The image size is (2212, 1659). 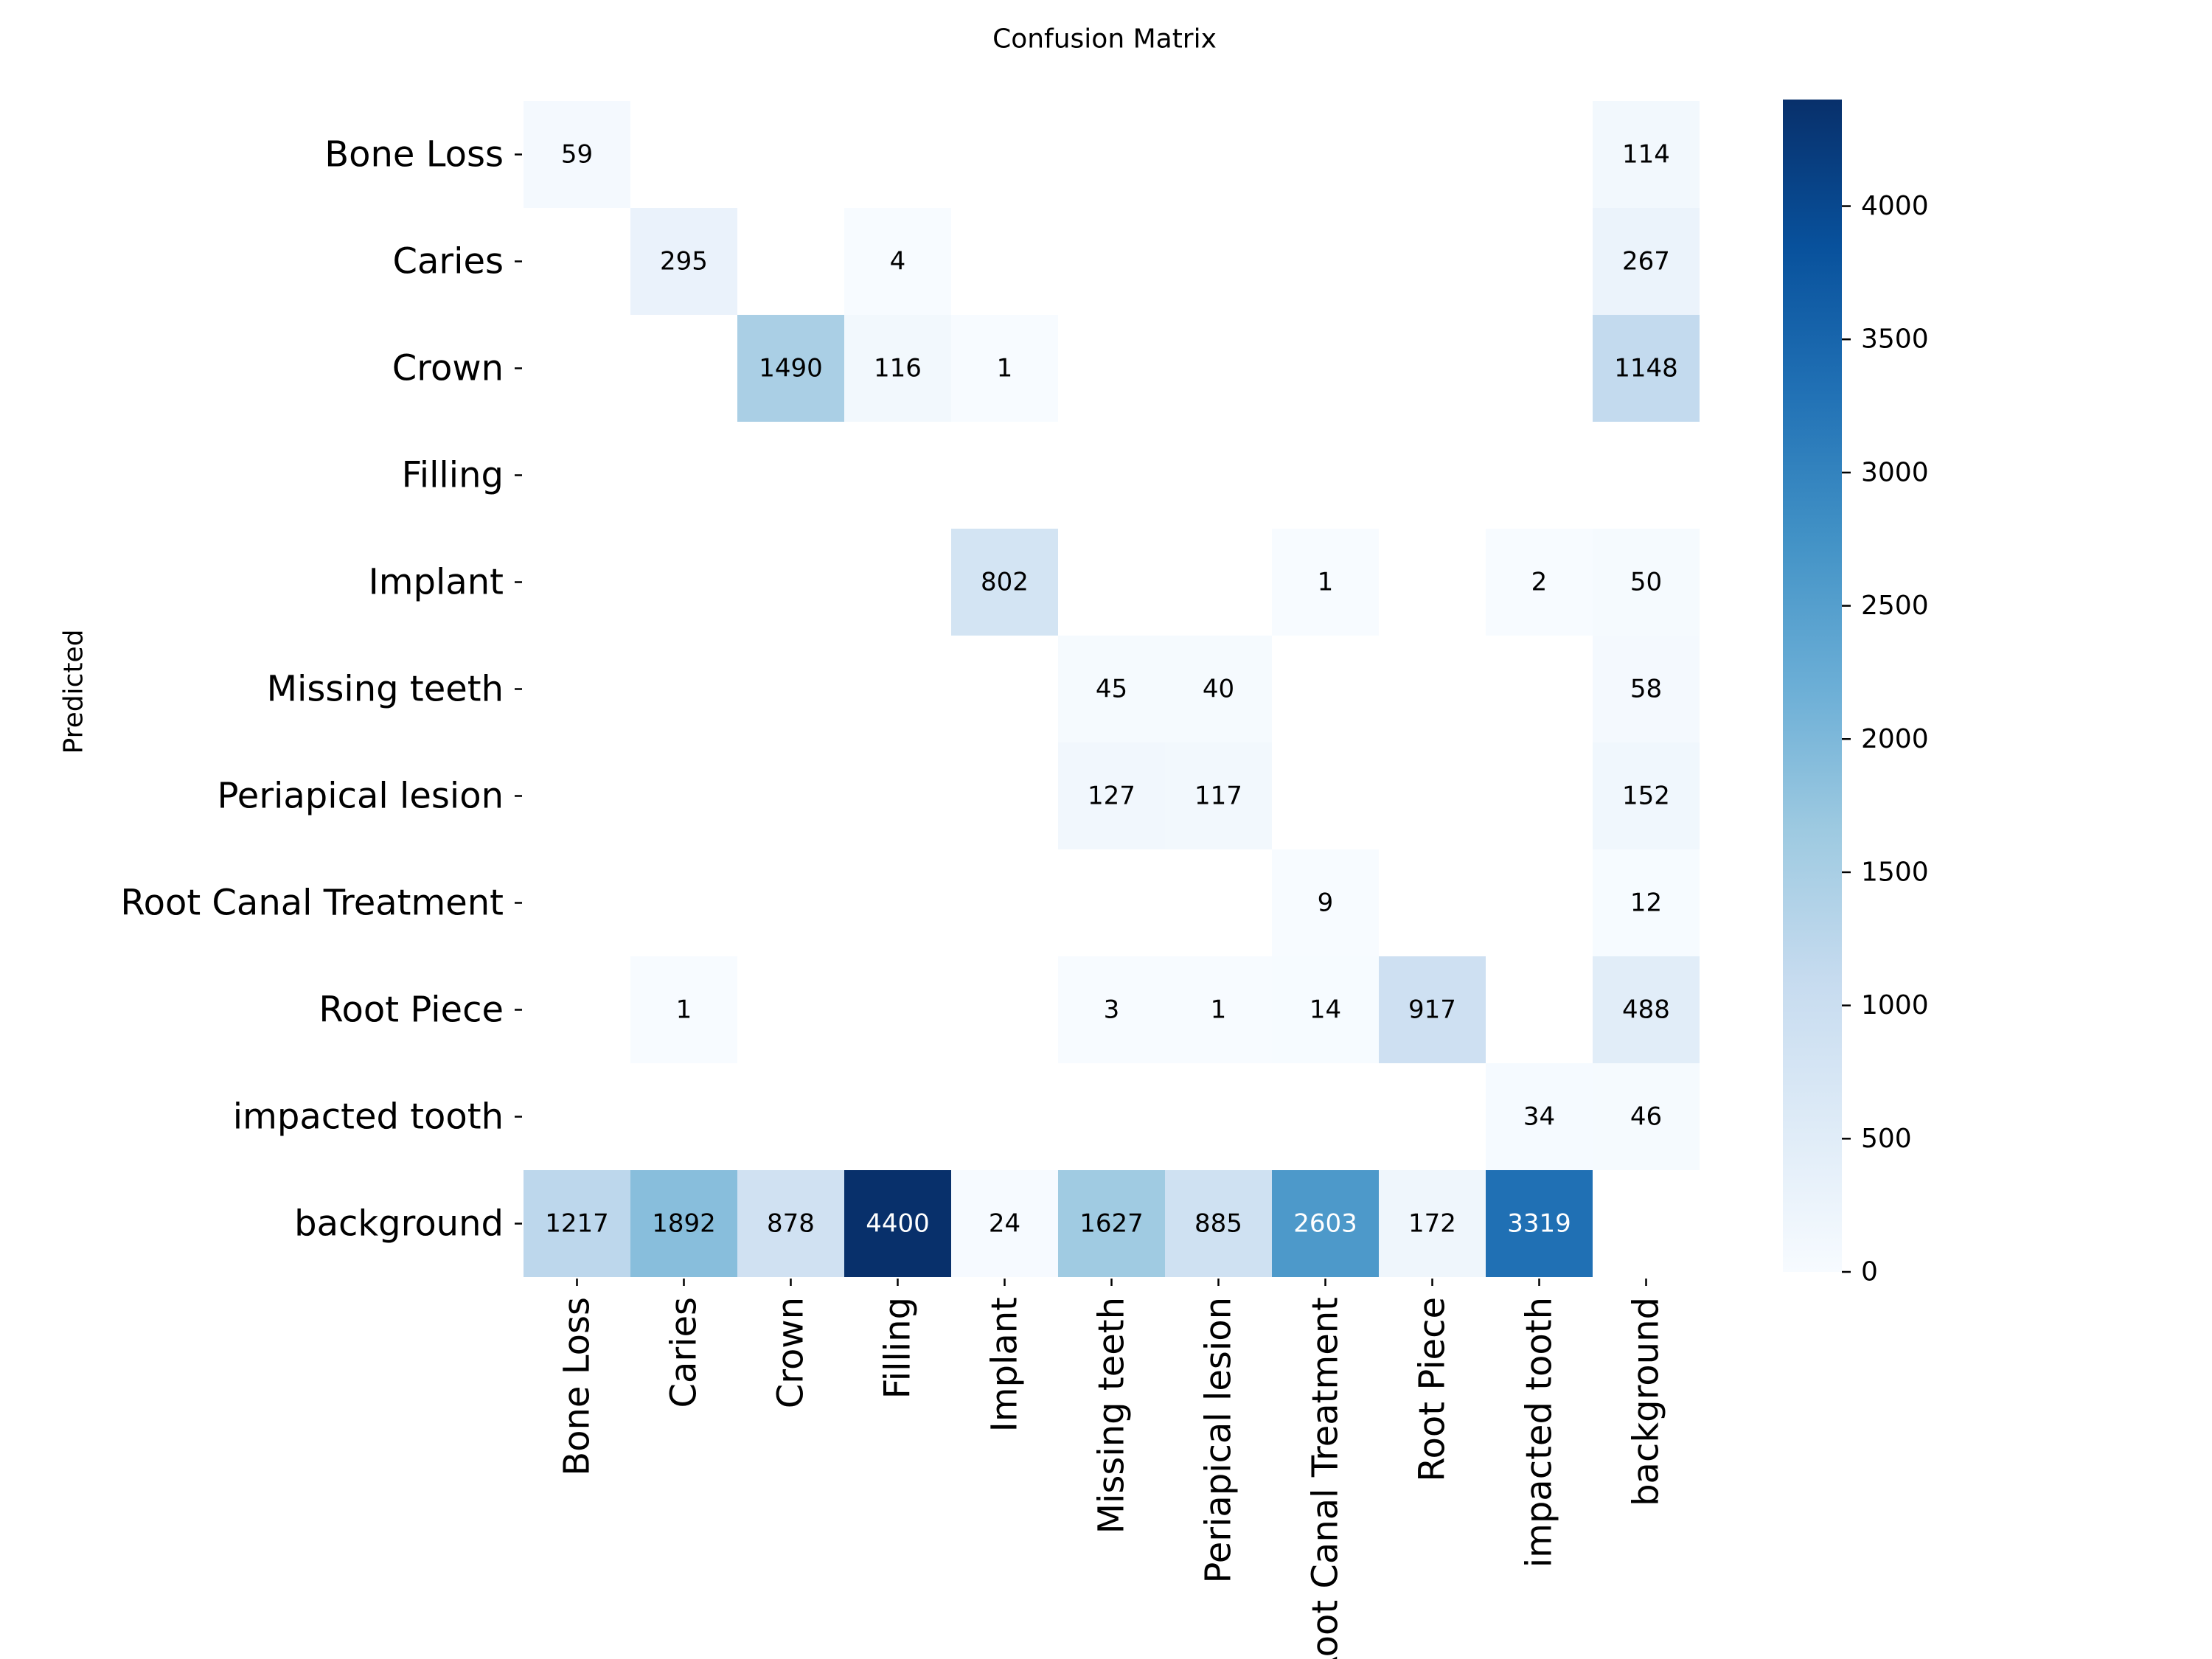 What do you see at coordinates (1646, 1401) in the screenshot?
I see `column-label-background: background` at bounding box center [1646, 1401].